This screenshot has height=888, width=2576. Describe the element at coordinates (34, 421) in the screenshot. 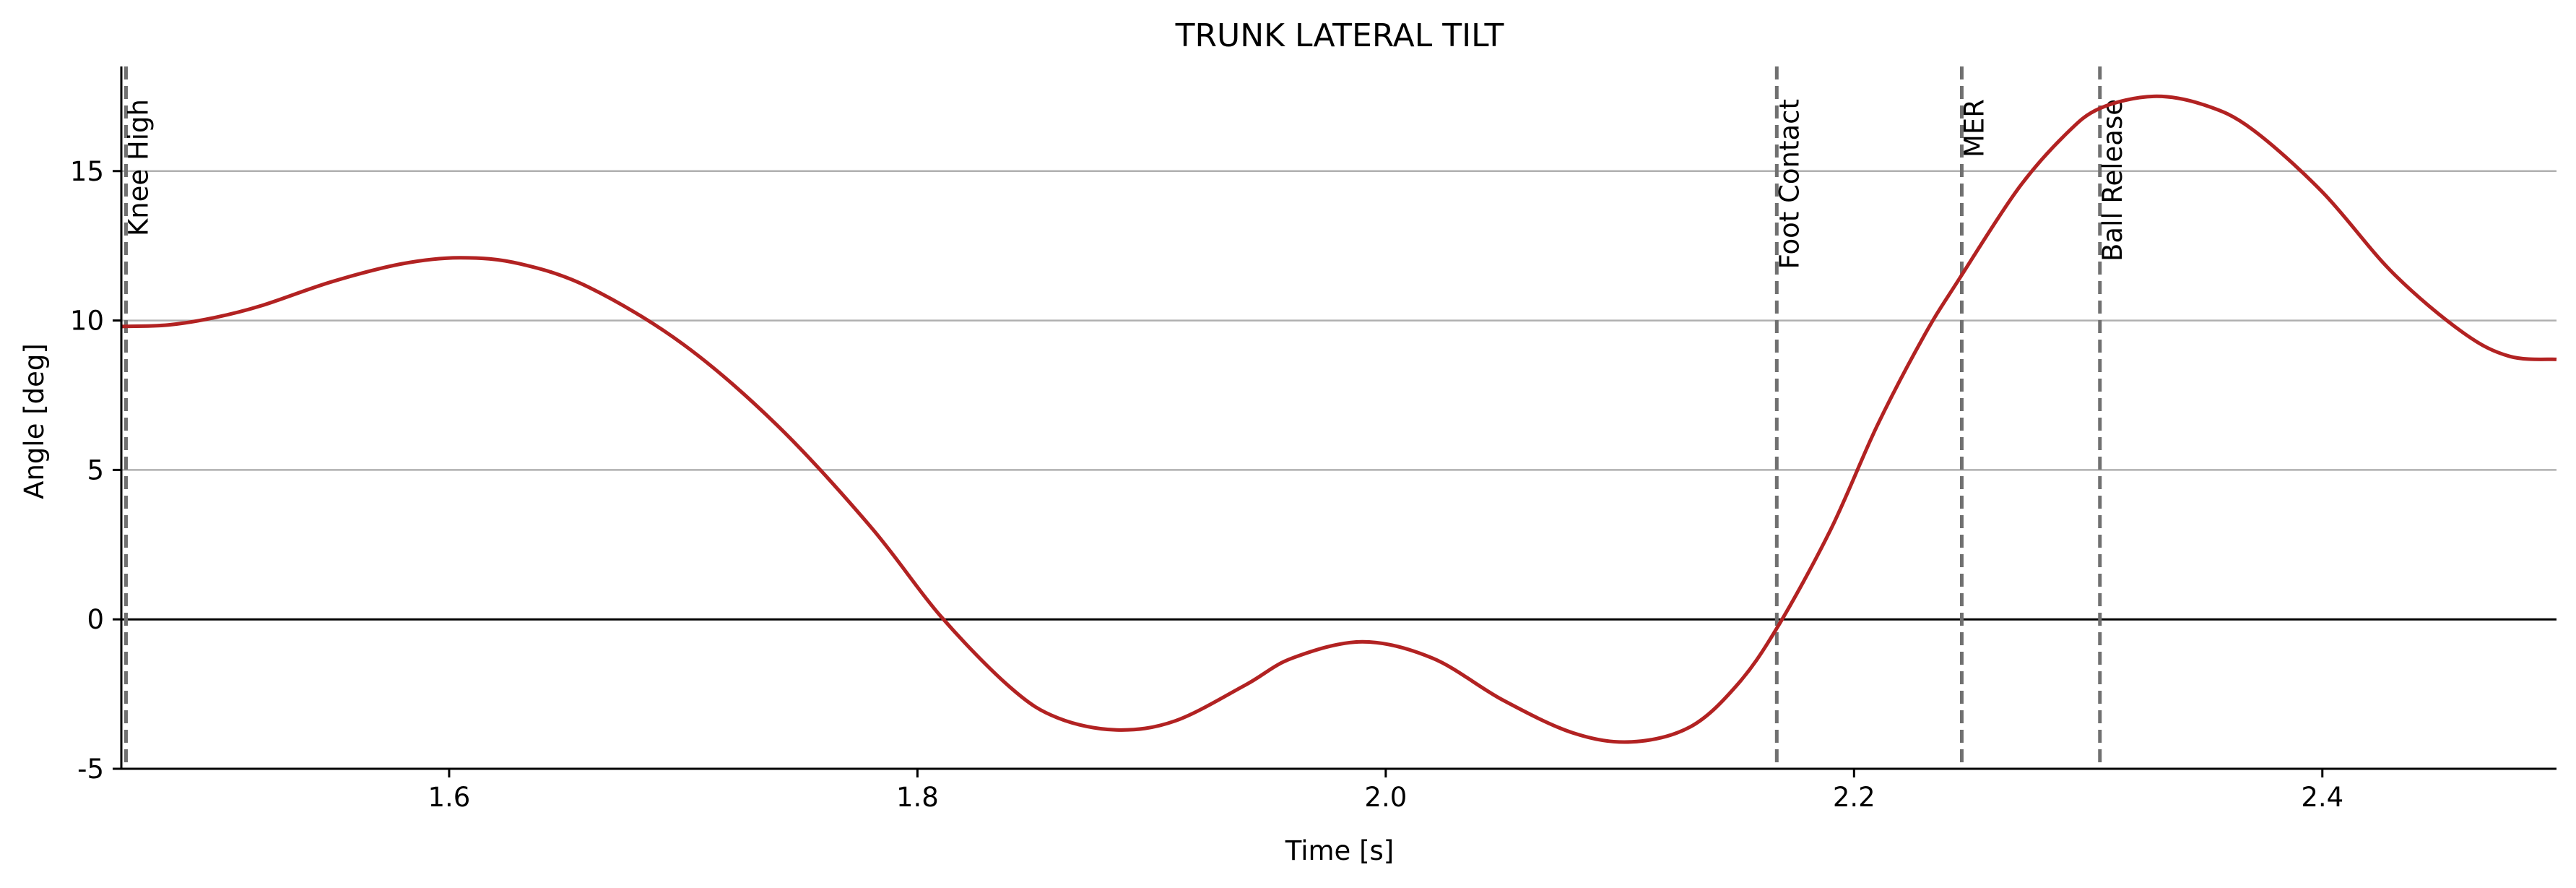

I see `y-axis-label: Angle [deg]` at that location.